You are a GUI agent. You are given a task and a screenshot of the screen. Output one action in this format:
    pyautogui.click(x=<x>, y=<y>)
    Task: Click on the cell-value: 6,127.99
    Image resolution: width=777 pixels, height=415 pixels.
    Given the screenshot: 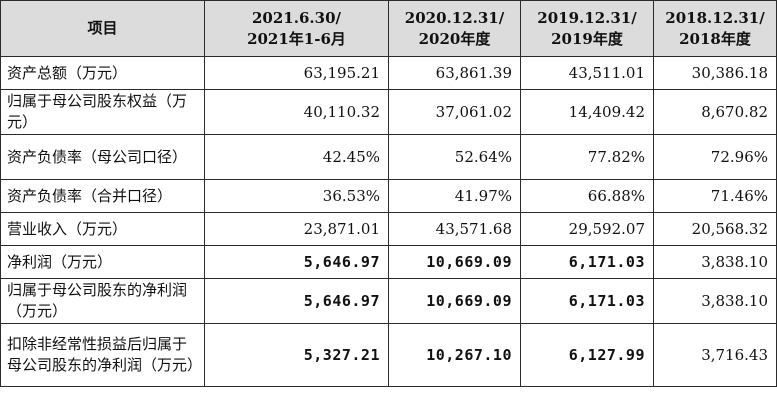 What is the action you would take?
    pyautogui.click(x=587, y=355)
    